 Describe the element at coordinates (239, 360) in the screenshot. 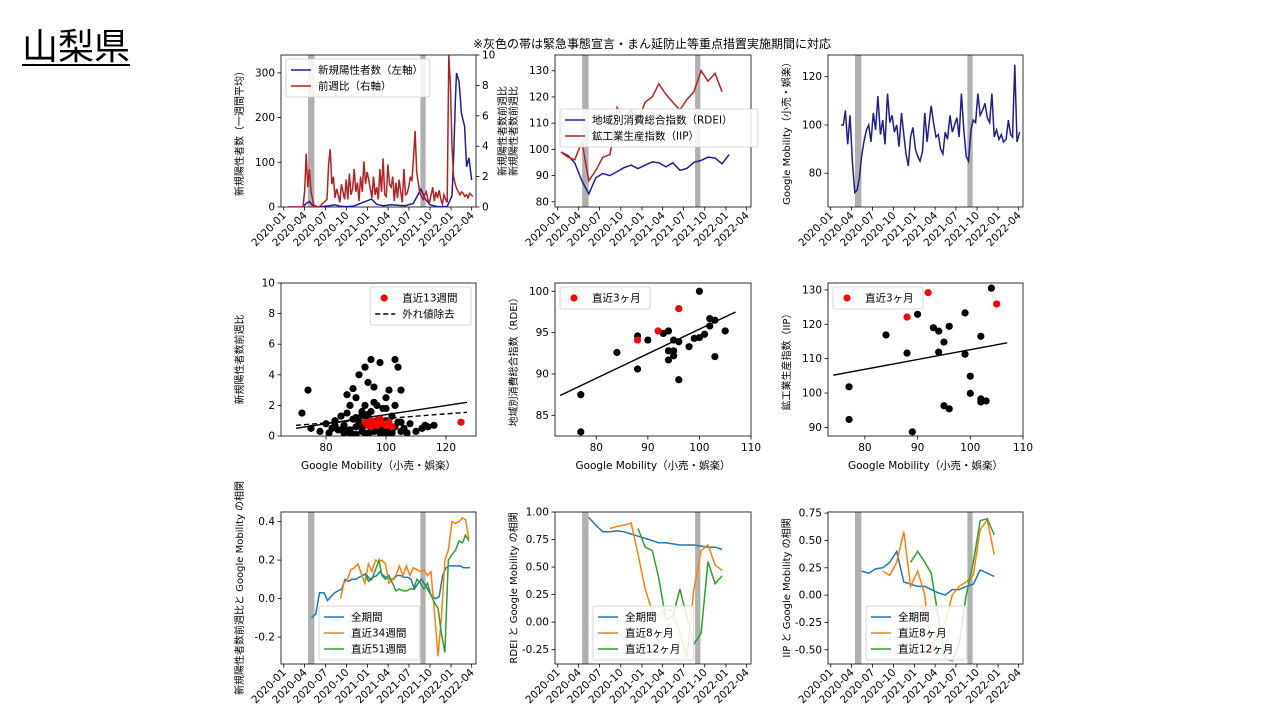

I see `y-axis-label: 新規陽性者数前週比` at that location.